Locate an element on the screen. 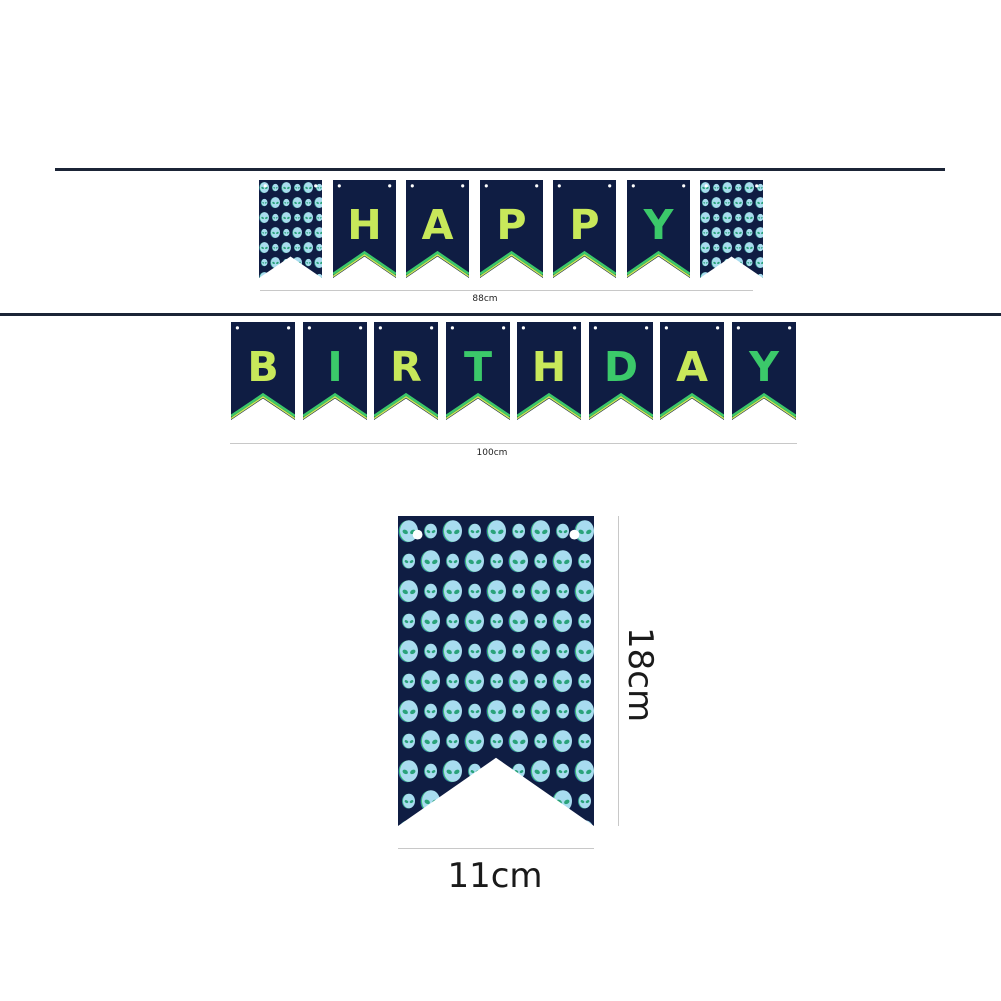 This screenshot has width=1001, height=1001. single-flag-detail is located at coordinates (496, 673).